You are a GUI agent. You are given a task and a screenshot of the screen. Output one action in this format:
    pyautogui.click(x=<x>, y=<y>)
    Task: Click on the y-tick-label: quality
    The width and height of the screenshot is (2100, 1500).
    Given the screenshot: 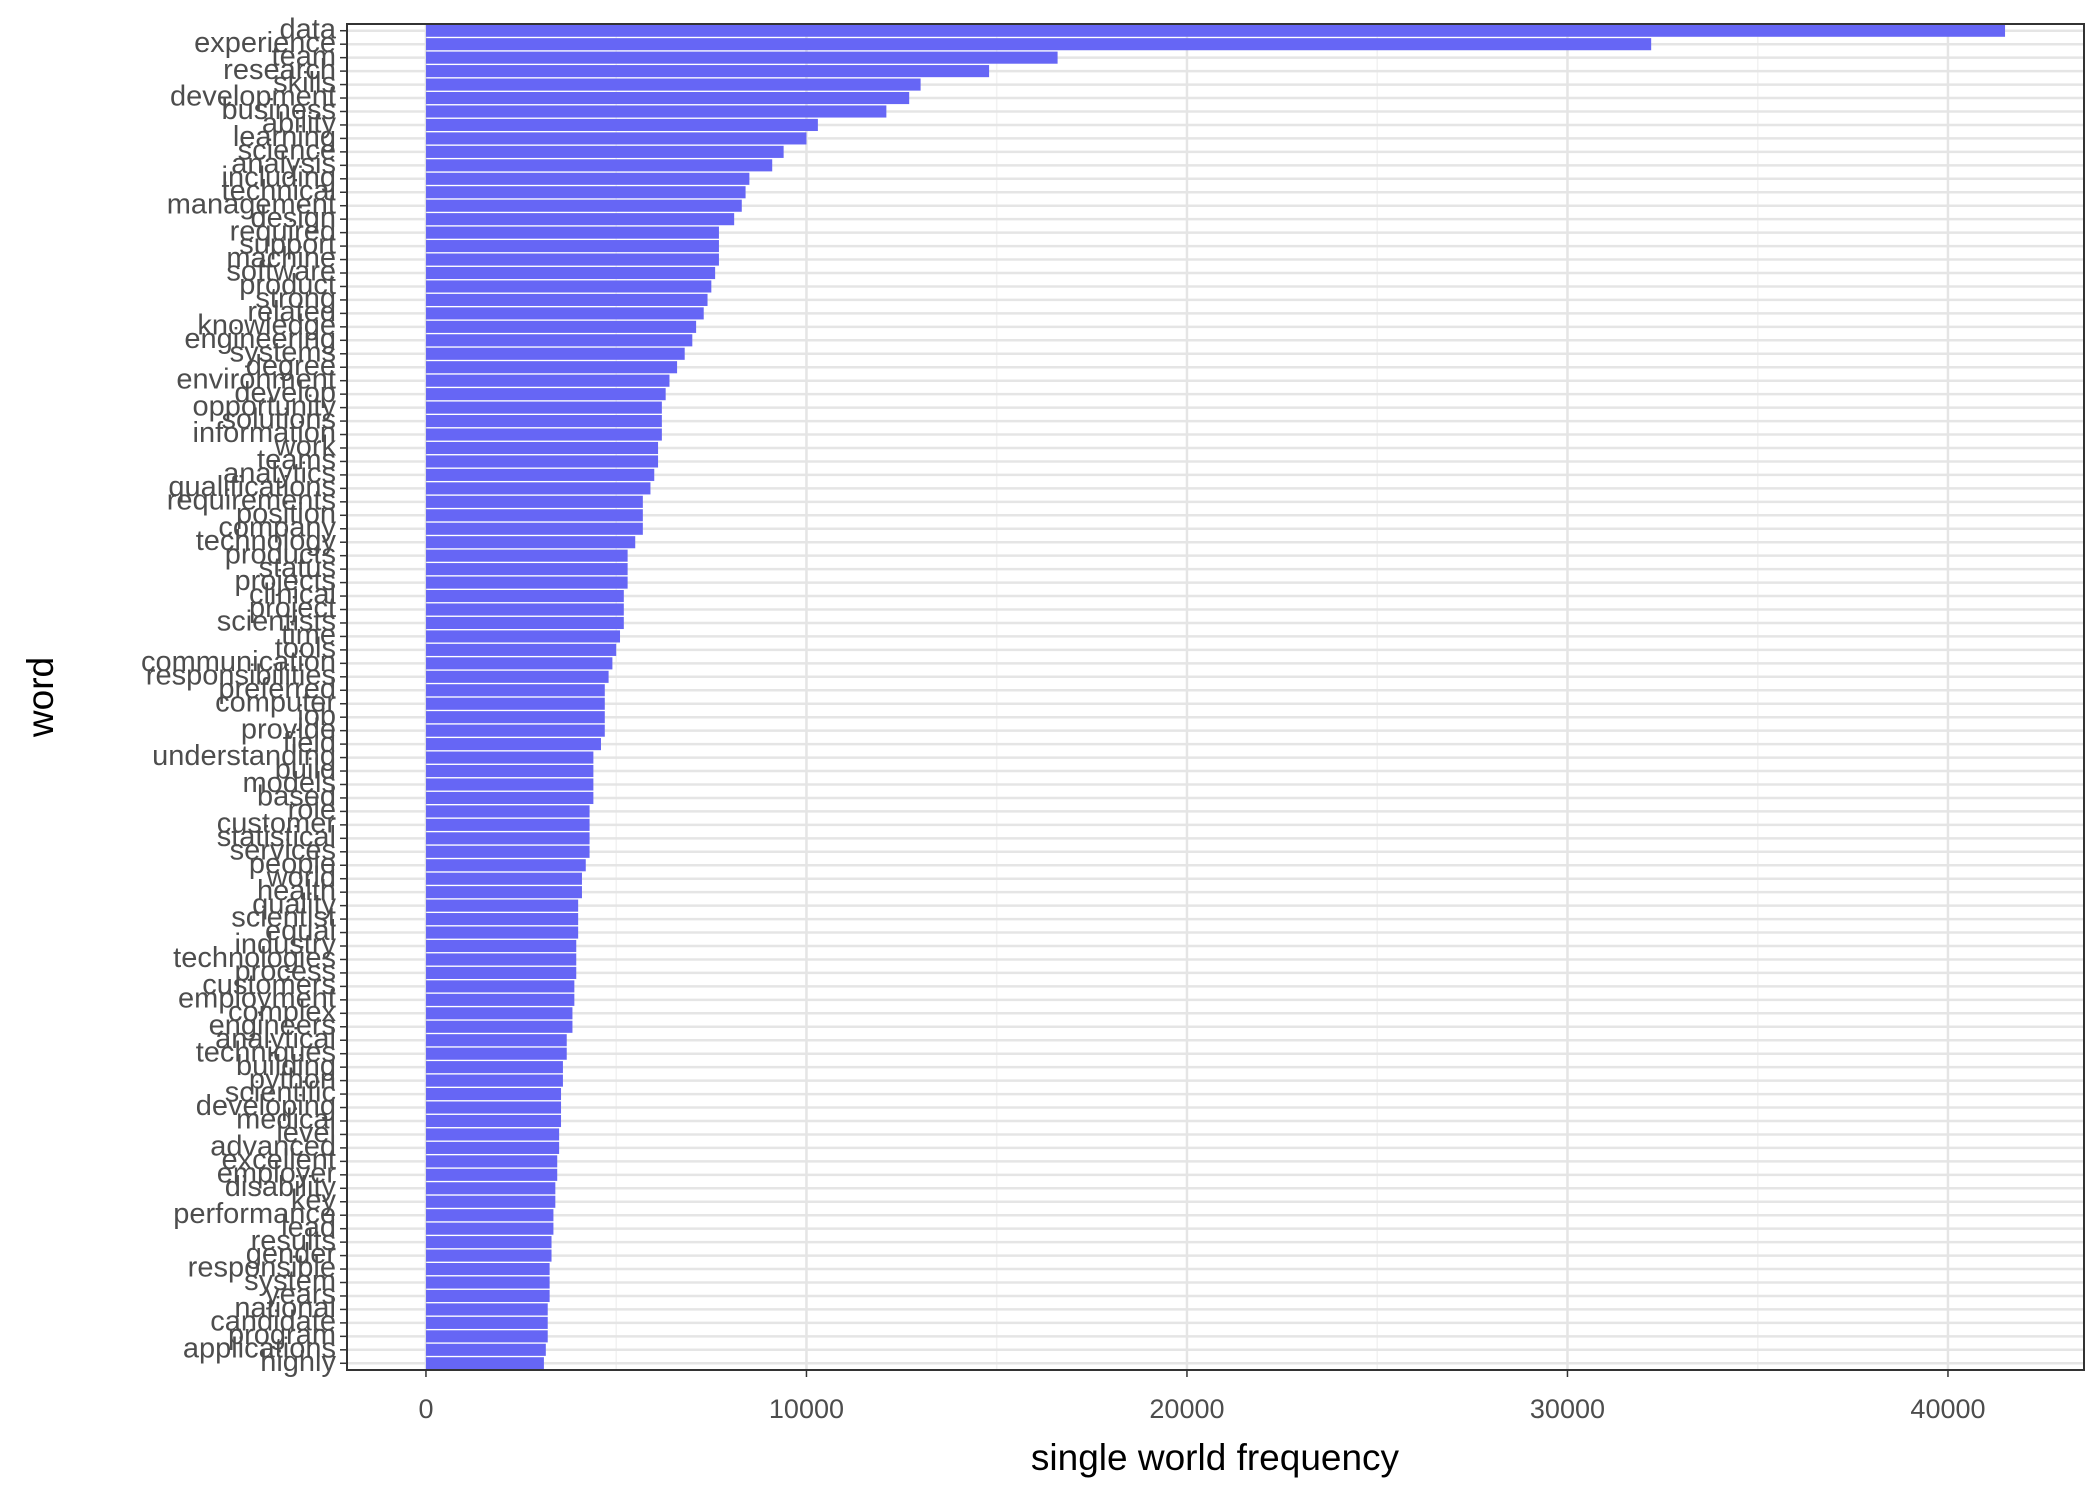 What is the action you would take?
    pyautogui.click(x=294, y=904)
    